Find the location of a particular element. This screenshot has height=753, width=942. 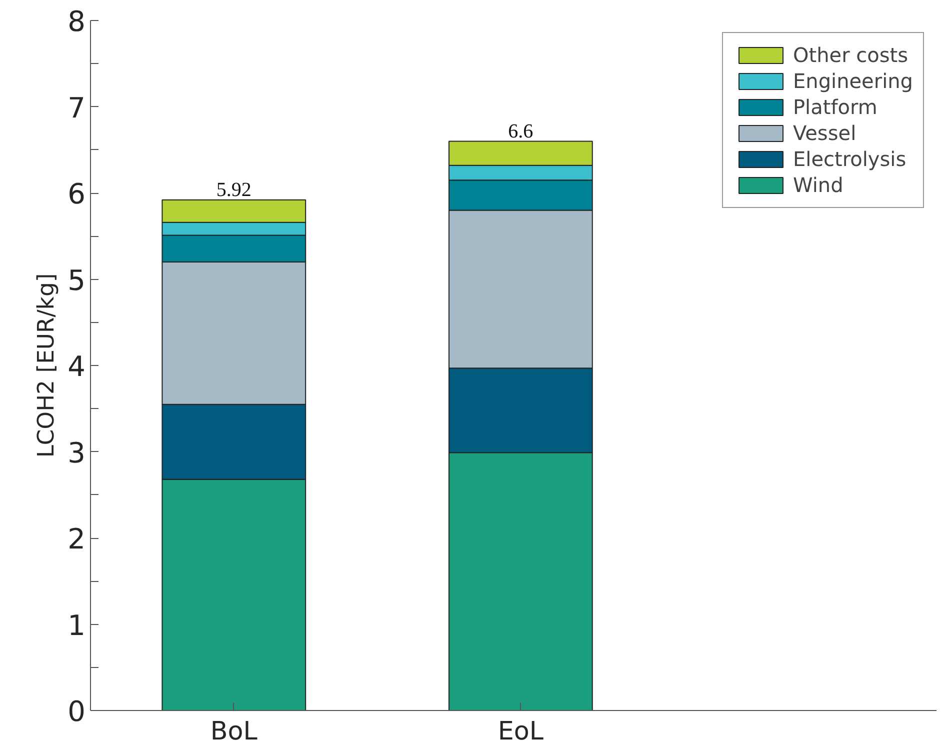

total-label: 6.6 is located at coordinates (521, 131).